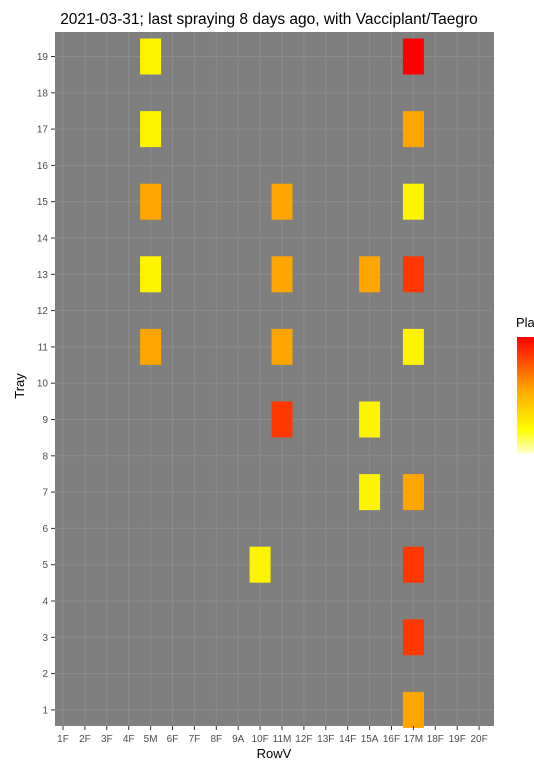  I want to click on y-tick-label: 17, so click(43, 130).